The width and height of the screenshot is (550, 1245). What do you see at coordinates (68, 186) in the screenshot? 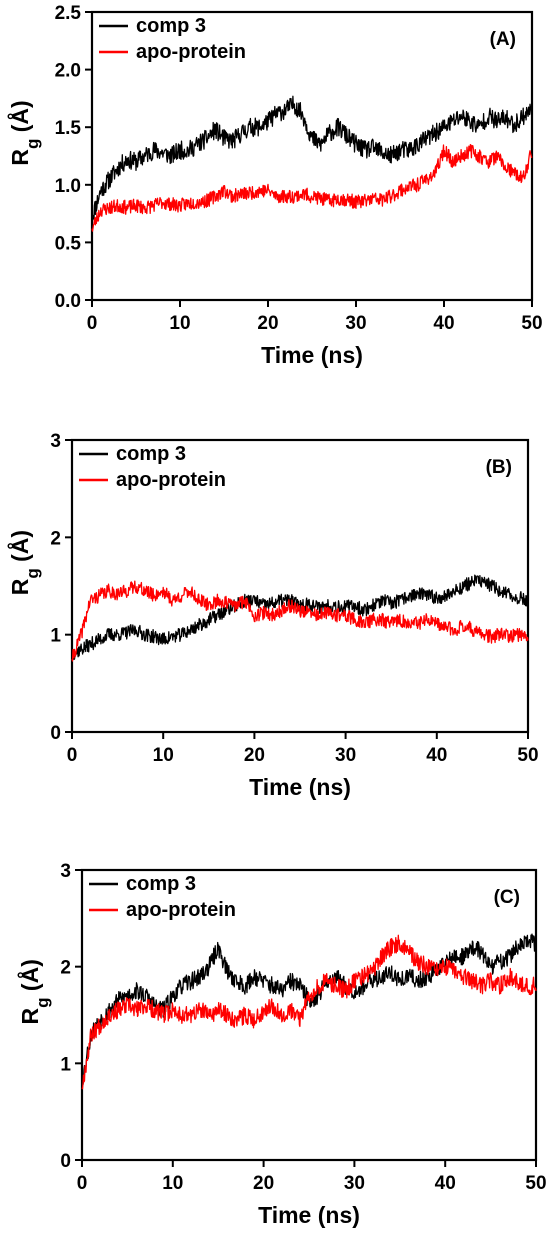
I see `y-tick-label: 1.0` at bounding box center [68, 186].